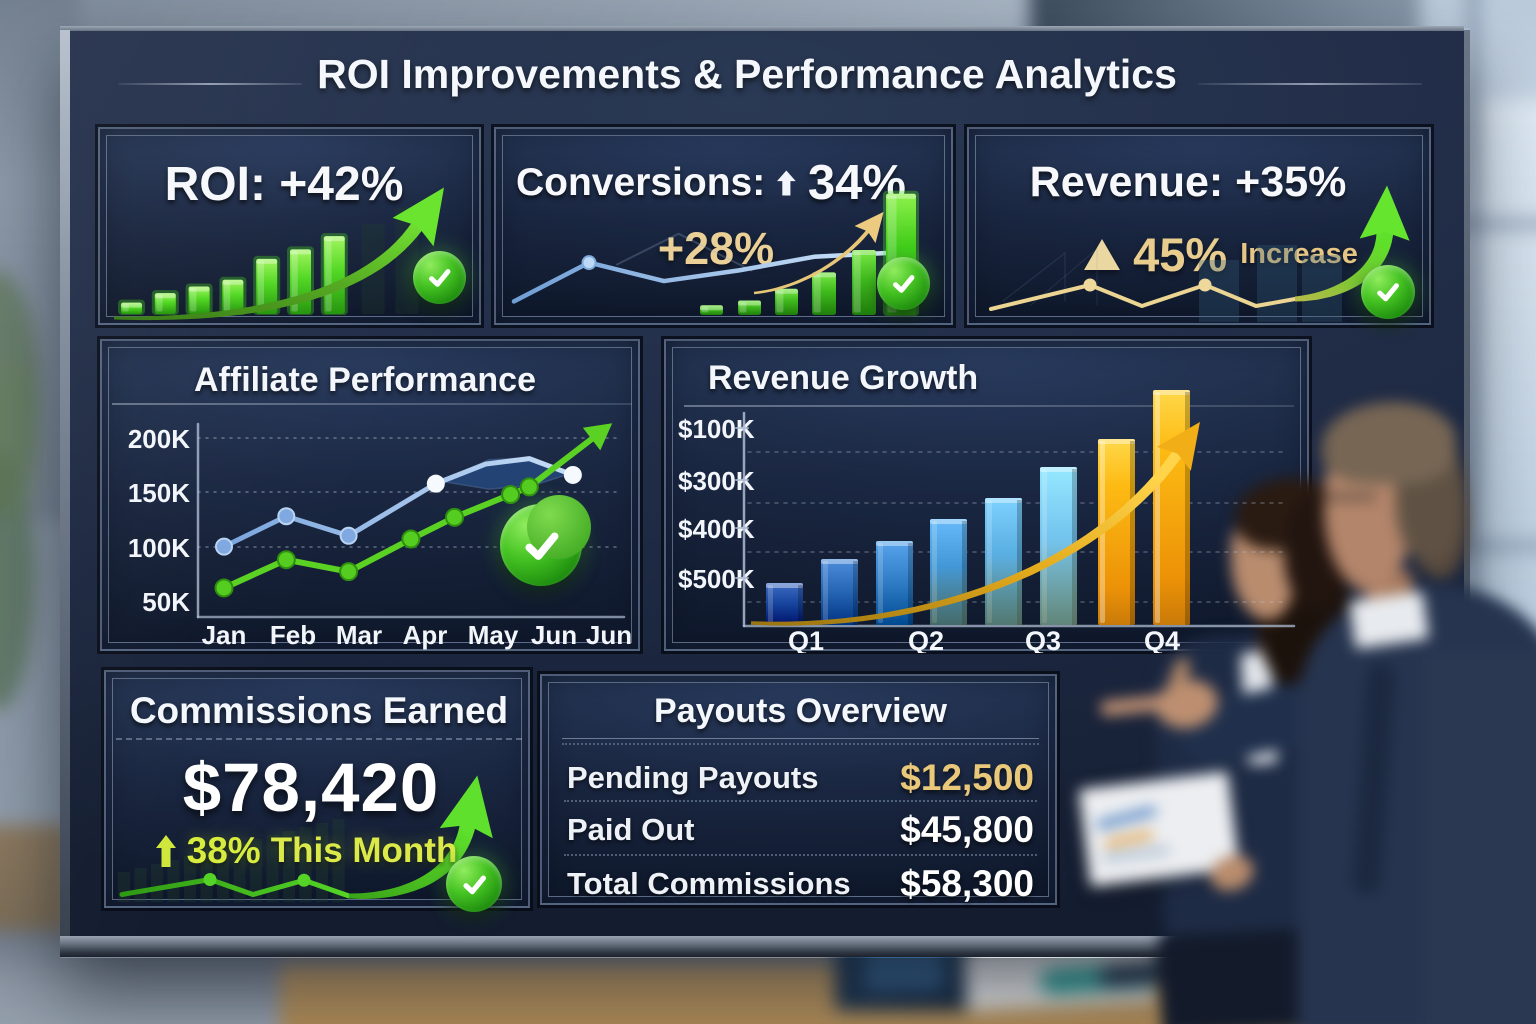  What do you see at coordinates (723, 226) in the screenshot?
I see `conversions-kpi-card: Conversions: 34% +28%` at bounding box center [723, 226].